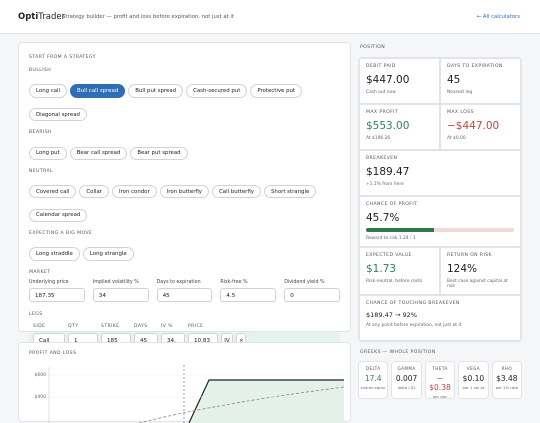 The image size is (540, 423). I want to click on progress-track, so click(440, 230).